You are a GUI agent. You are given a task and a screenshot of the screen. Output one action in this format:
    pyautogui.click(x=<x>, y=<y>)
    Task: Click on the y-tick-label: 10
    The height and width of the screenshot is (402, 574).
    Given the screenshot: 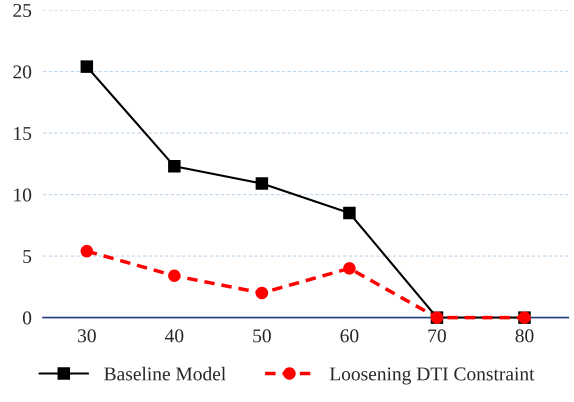 What is the action you would take?
    pyautogui.click(x=23, y=195)
    